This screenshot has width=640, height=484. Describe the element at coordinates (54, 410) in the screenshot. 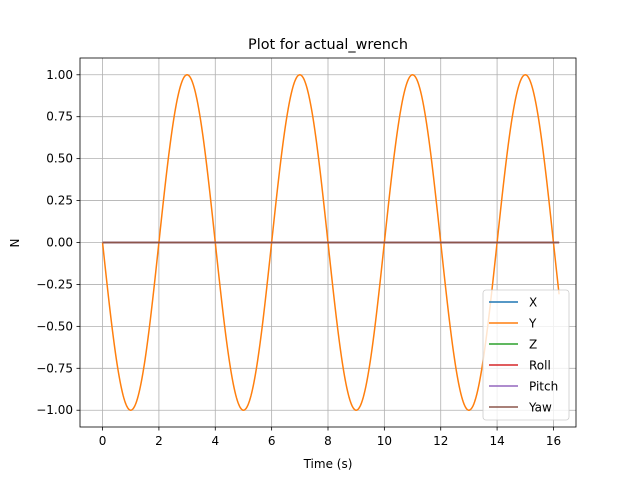

I see `y-tick-label: −1.00` at that location.